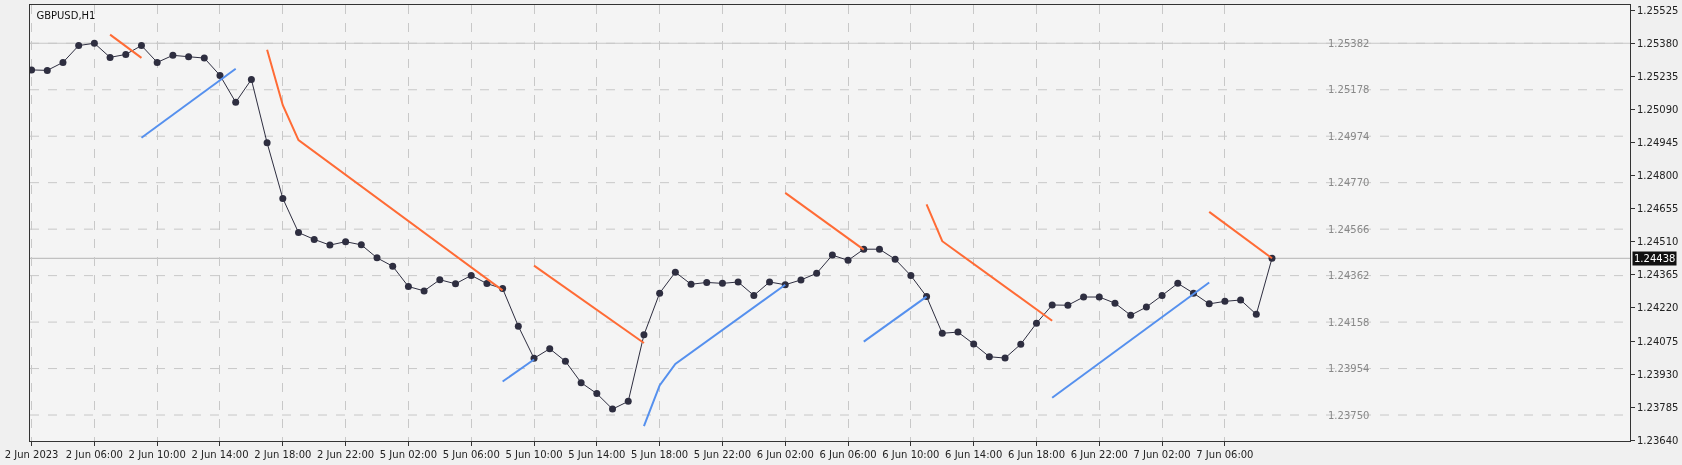 The image size is (1682, 465). Describe the element at coordinates (1658, 374) in the screenshot. I see `y-tick-label: 1.23930` at that location.